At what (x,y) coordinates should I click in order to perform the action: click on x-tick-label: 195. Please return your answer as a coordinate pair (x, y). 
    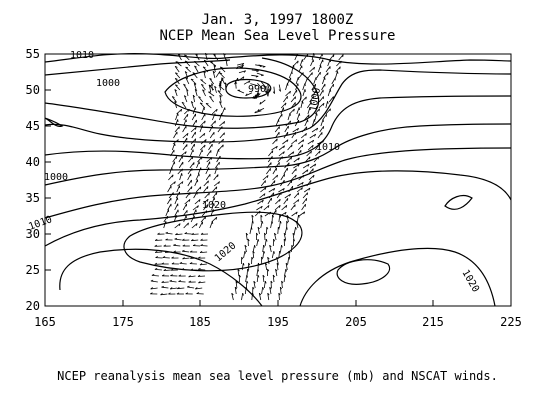
    Looking at the image, I should click on (278, 322).